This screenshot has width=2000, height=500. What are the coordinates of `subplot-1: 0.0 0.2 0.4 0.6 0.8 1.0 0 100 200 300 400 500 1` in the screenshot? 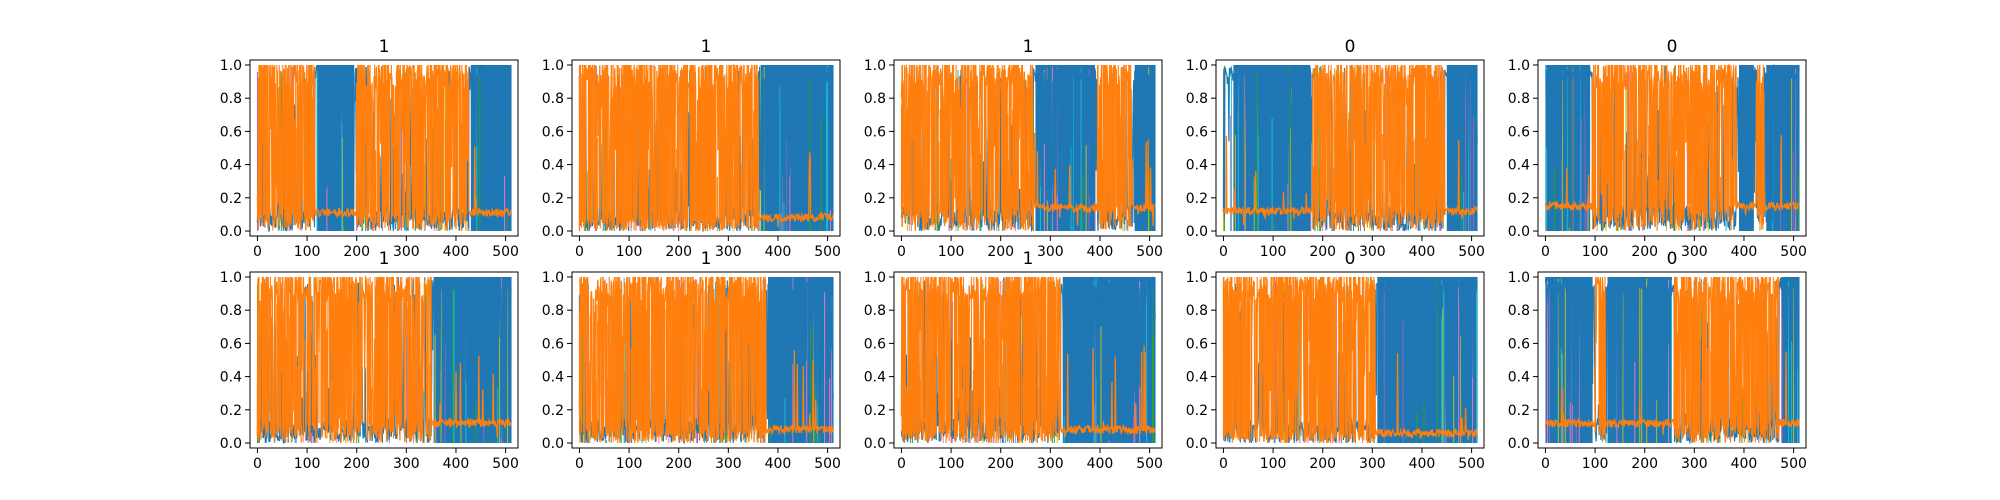 It's located at (369, 148).